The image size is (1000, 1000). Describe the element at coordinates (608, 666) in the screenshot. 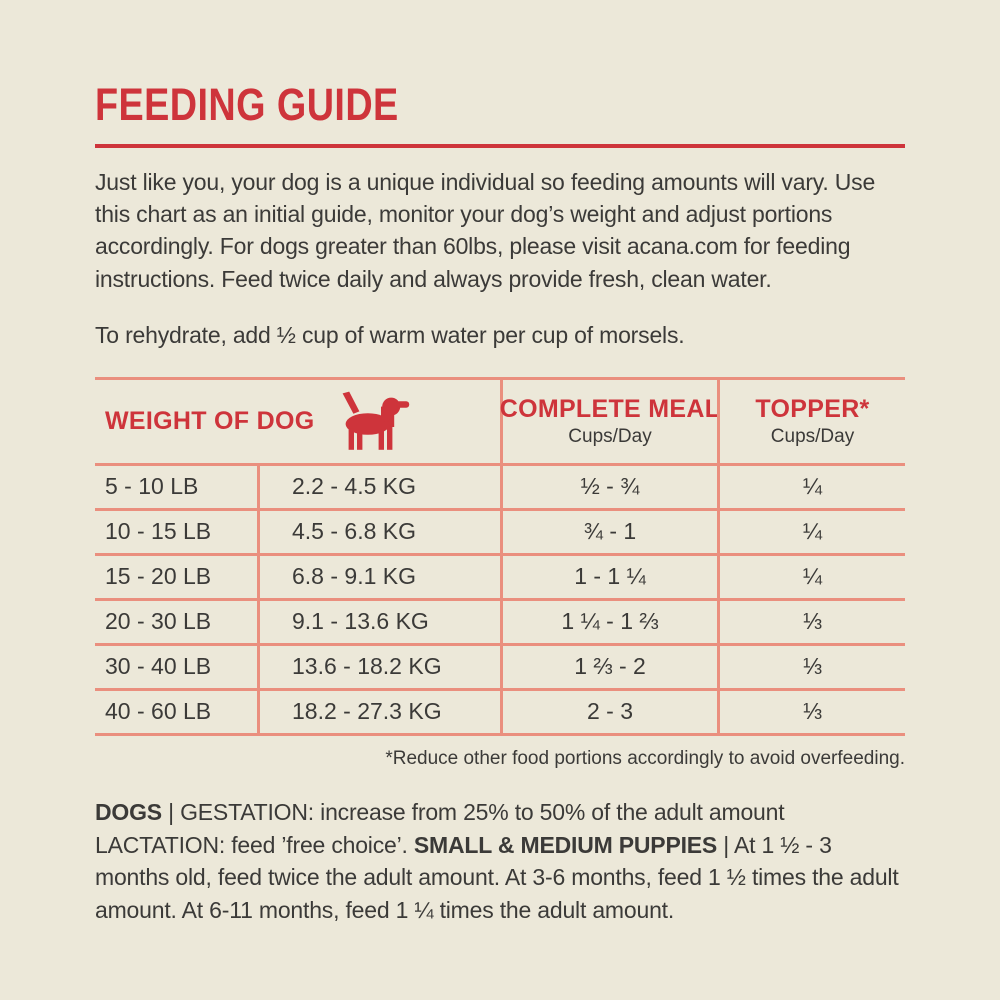

I see `complete-meal-cell: 1 ⅔ - 2` at that location.